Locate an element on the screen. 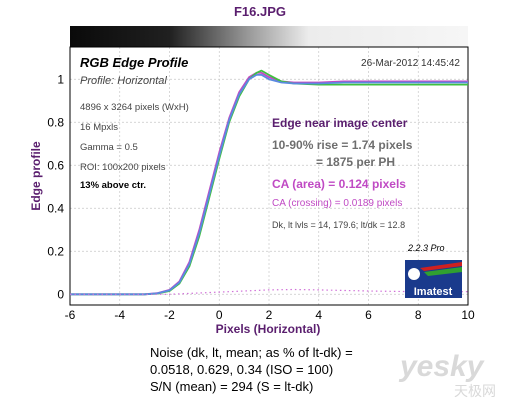 Image resolution: width=520 pixels, height=405 pixels. info-roi: ROI: 100x200 pixels is located at coordinates (123, 167).